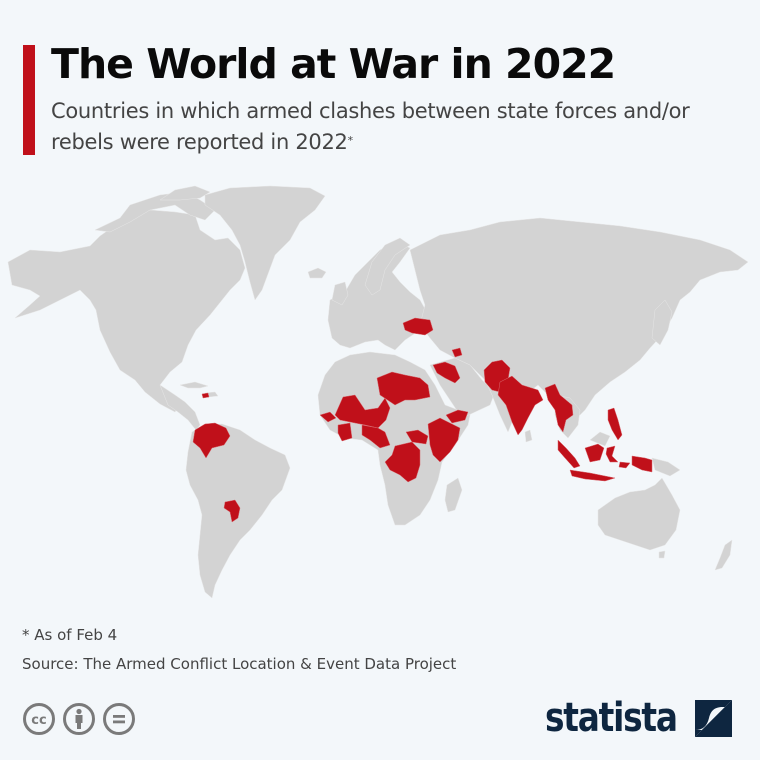  What do you see at coordinates (662, 322) in the screenshot?
I see `japan` at bounding box center [662, 322].